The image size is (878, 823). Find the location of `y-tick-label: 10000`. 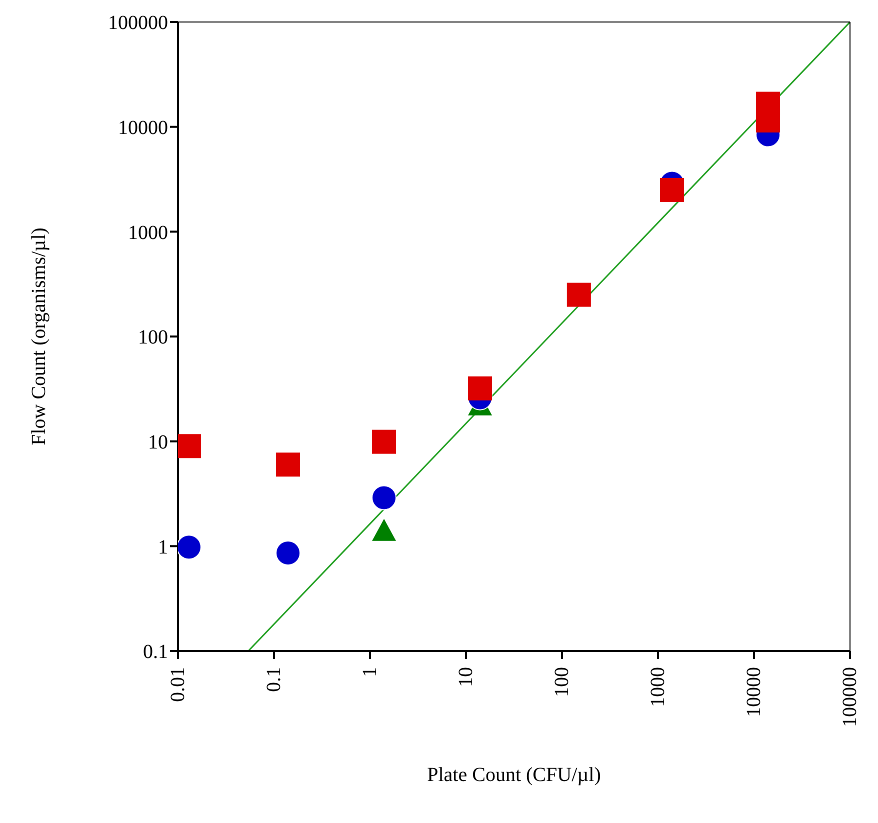

y-tick-label: 10000 is located at coordinates (143, 127).